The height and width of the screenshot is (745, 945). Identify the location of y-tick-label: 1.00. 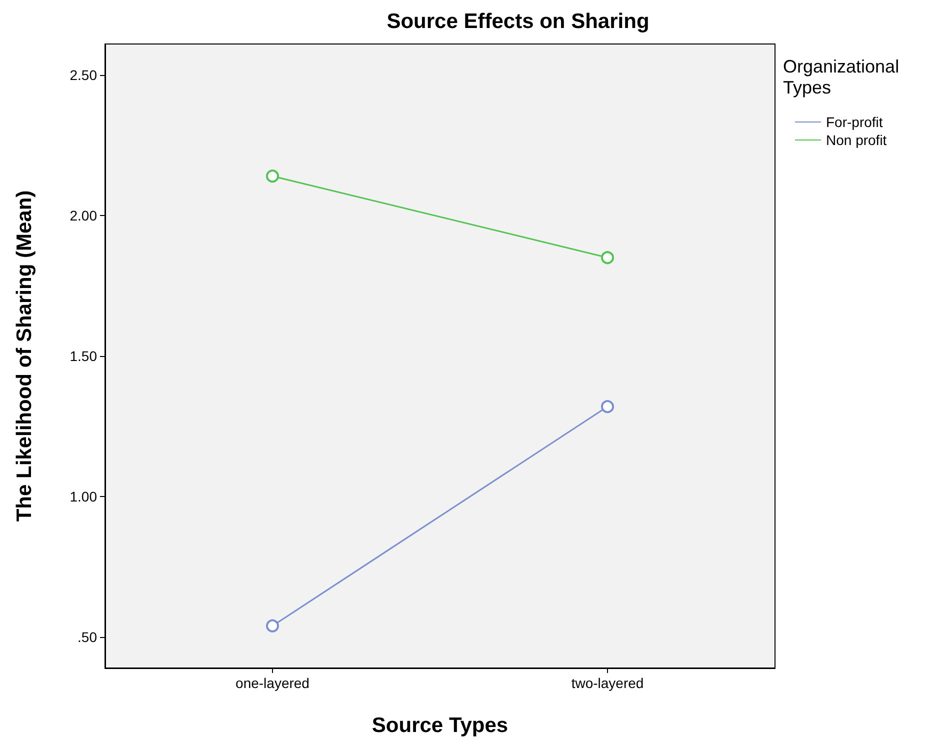
(84, 496).